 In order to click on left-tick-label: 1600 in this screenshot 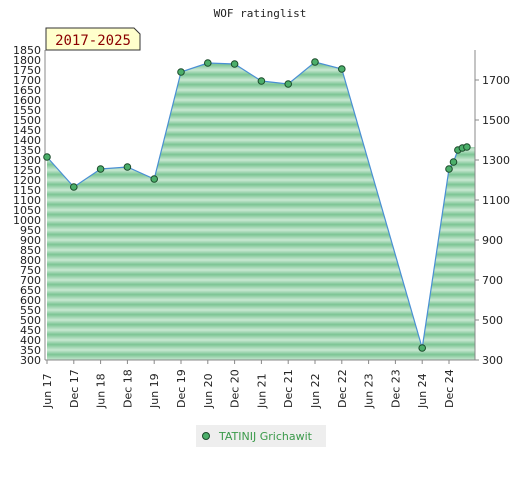, I will do `click(27, 100)`.